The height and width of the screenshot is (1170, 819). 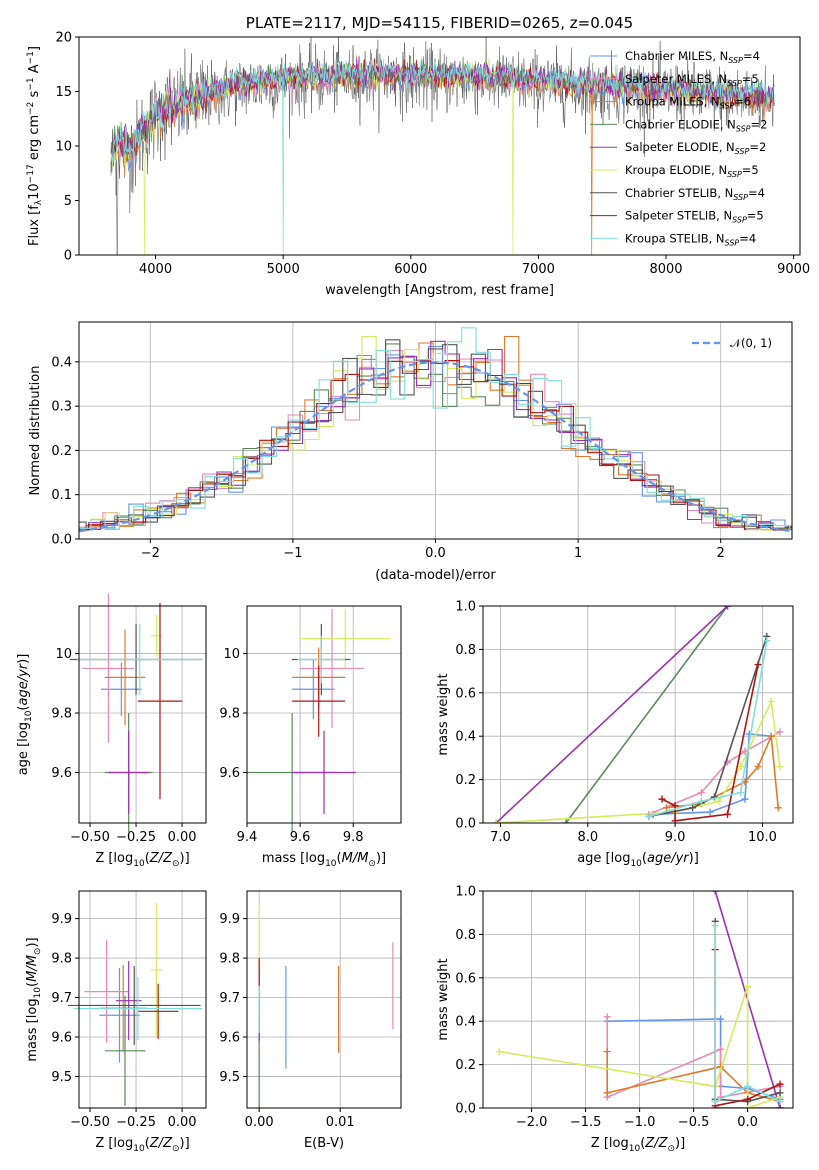 I want to click on y-tick-label: 0.0, so click(x=465, y=1109).